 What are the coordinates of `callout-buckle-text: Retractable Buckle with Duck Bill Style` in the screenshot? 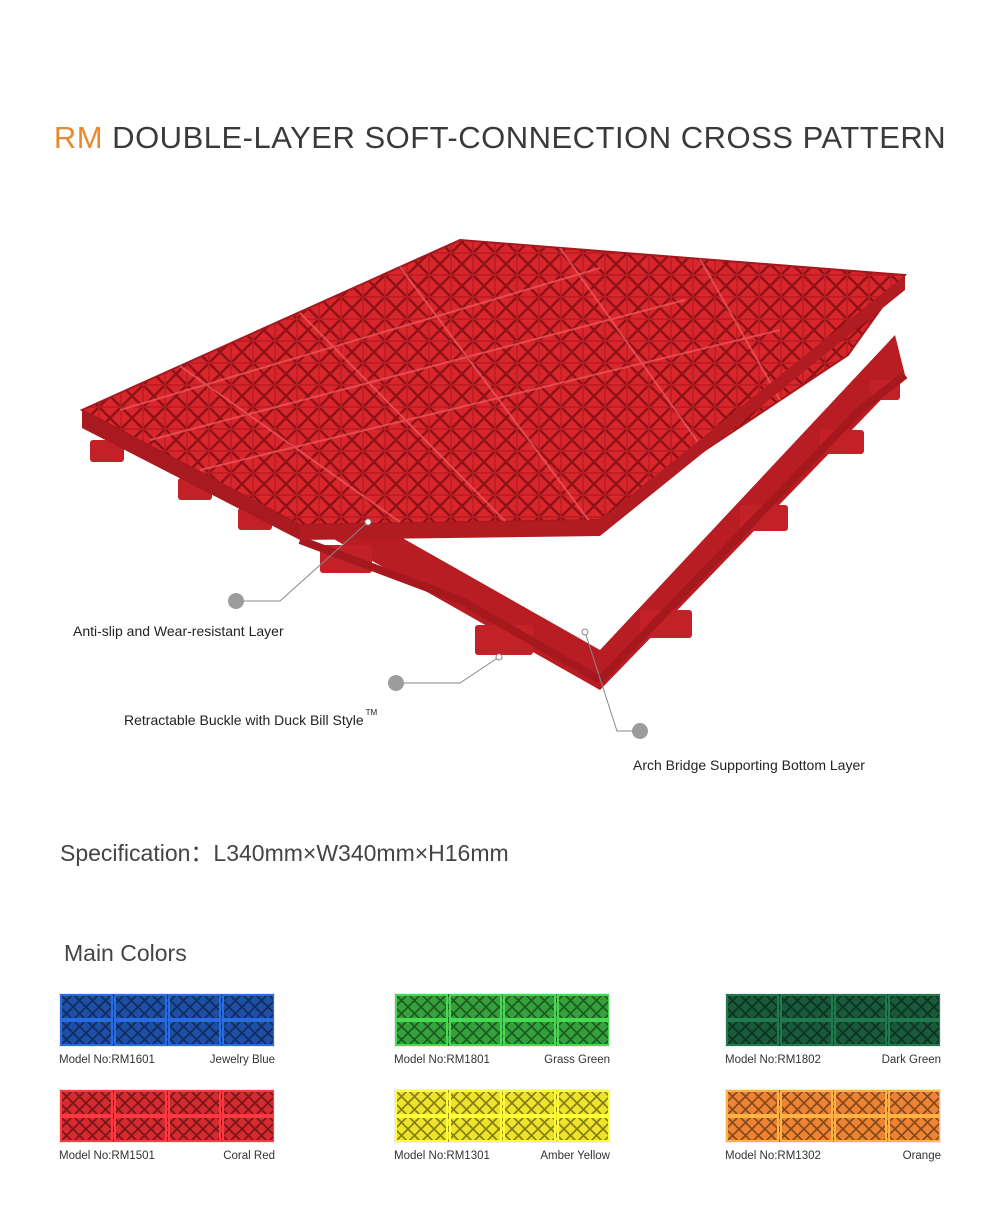 It's located at (244, 720).